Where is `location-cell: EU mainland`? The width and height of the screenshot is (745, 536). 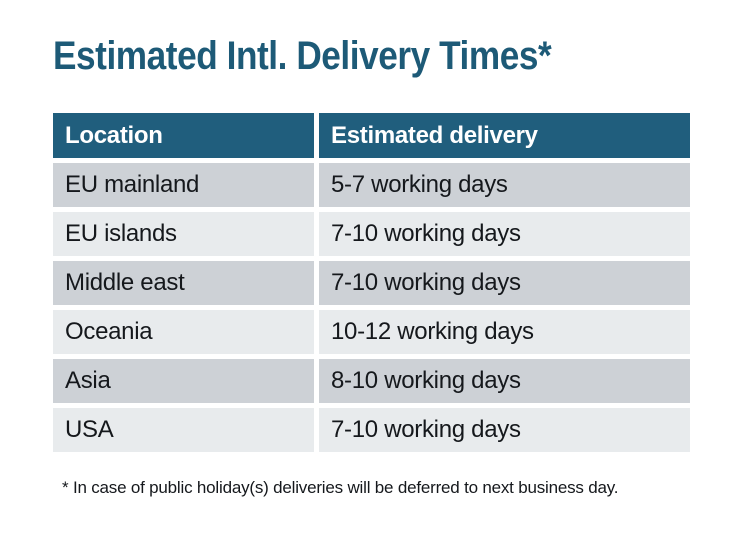 location-cell: EU mainland is located at coordinates (183, 185).